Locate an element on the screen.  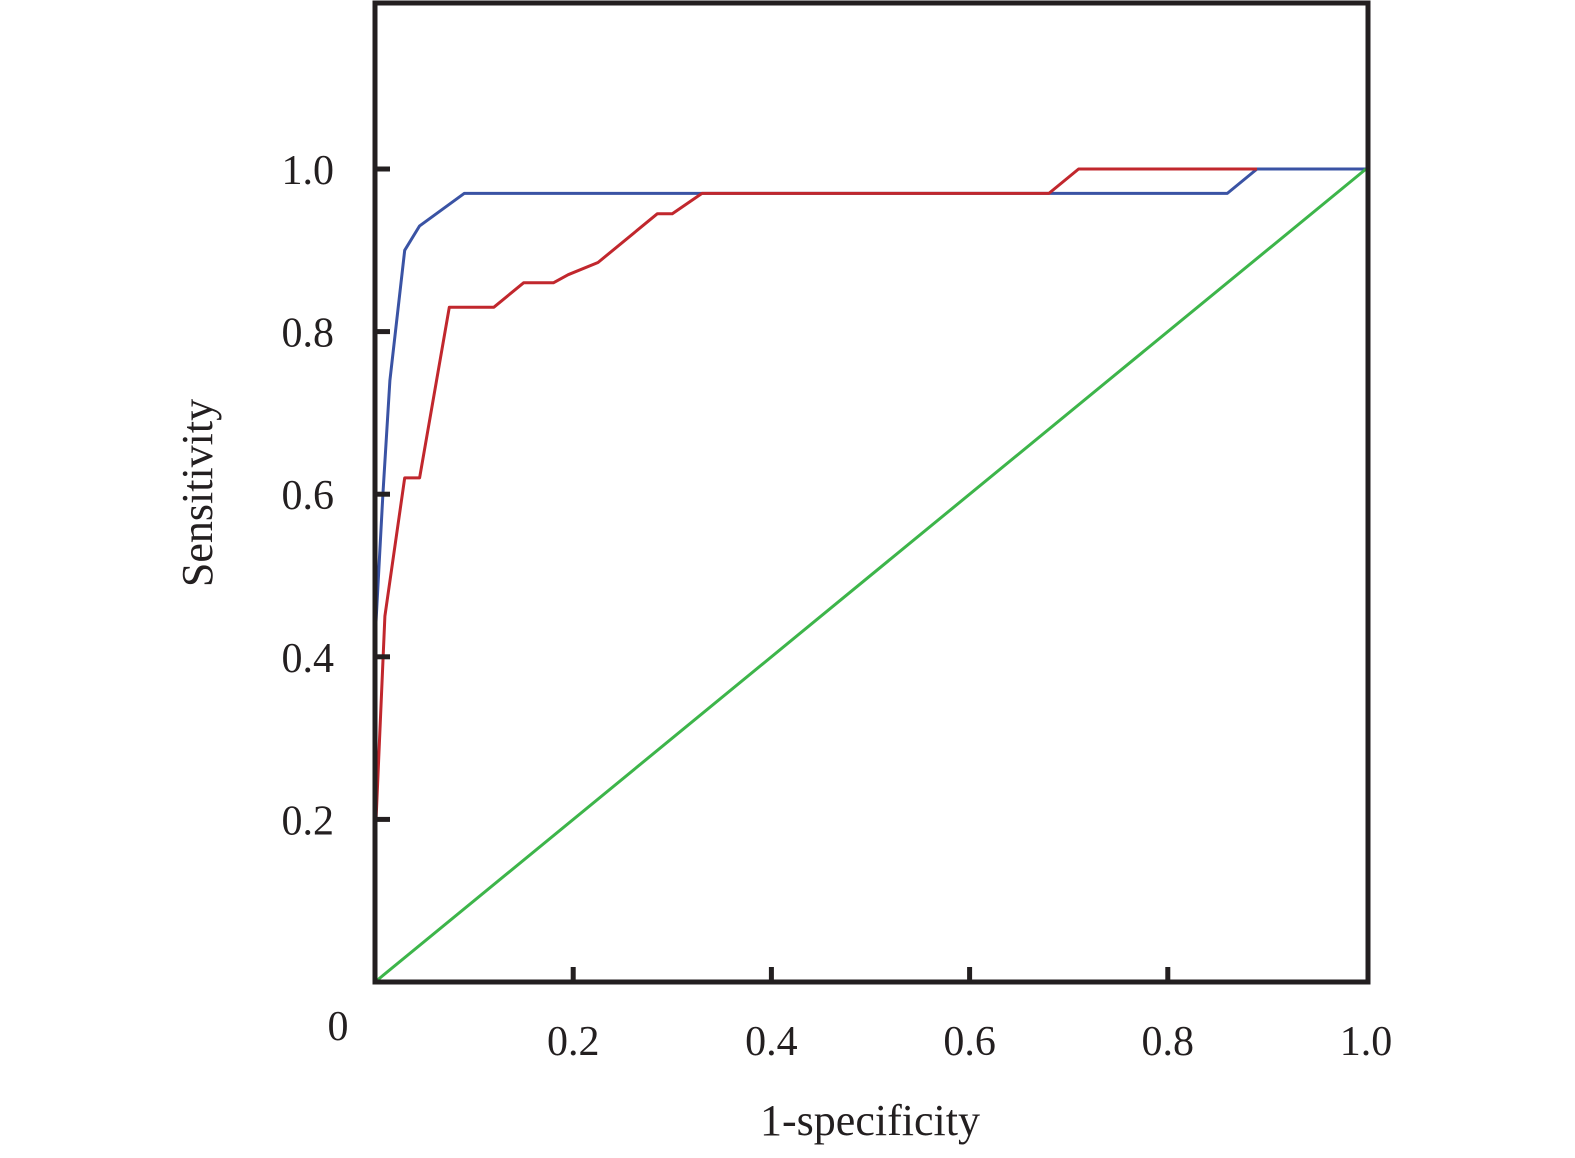
y-tick-label: 0.4 is located at coordinates (308, 659).